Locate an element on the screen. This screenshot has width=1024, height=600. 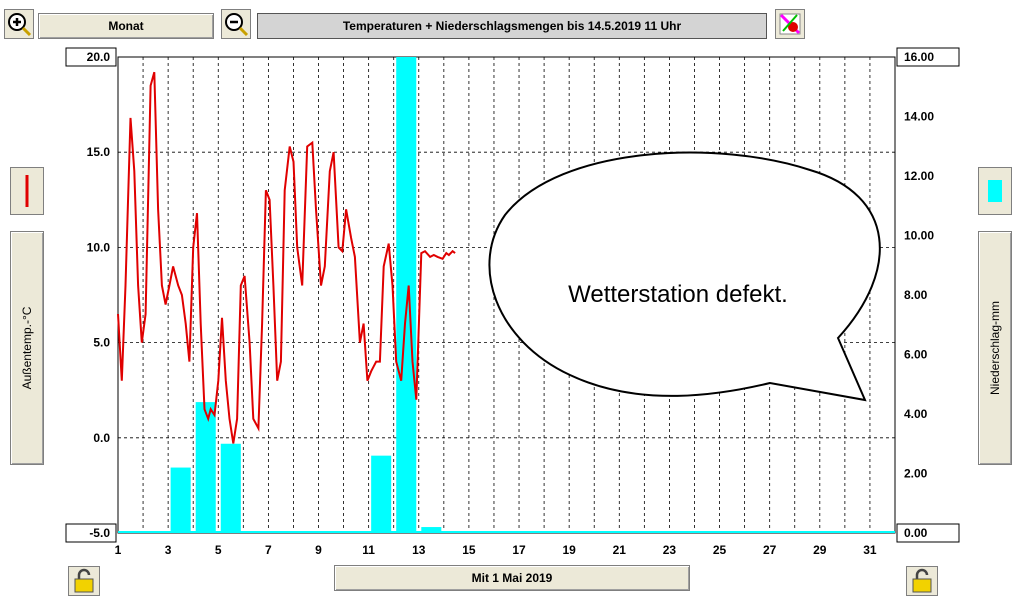
x-tick-label: 27 is located at coordinates (770, 550).